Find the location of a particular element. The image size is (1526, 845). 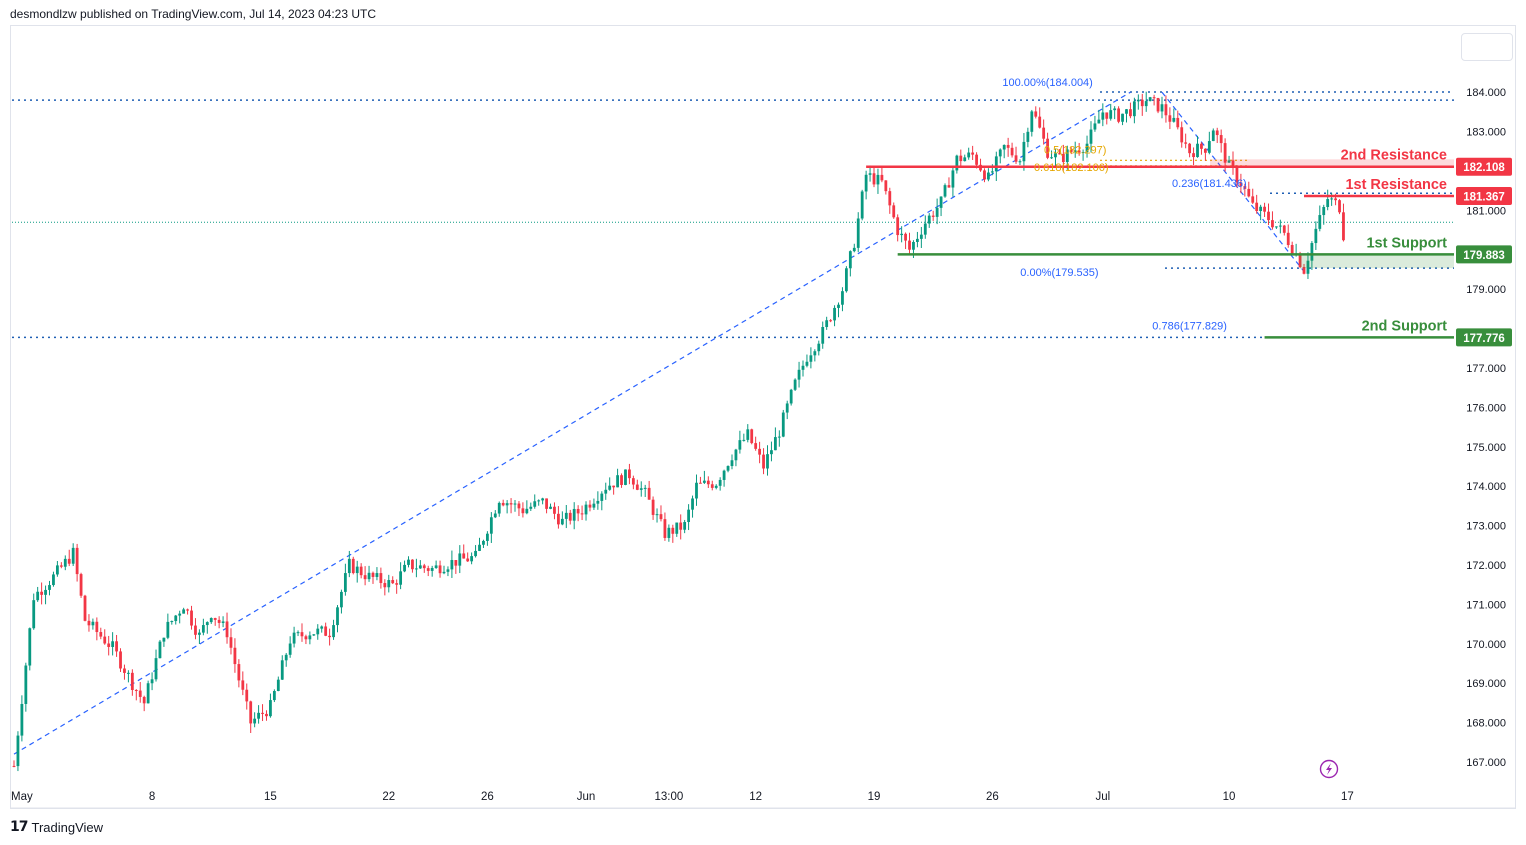

price-tag: 181.367 is located at coordinates (1484, 195).